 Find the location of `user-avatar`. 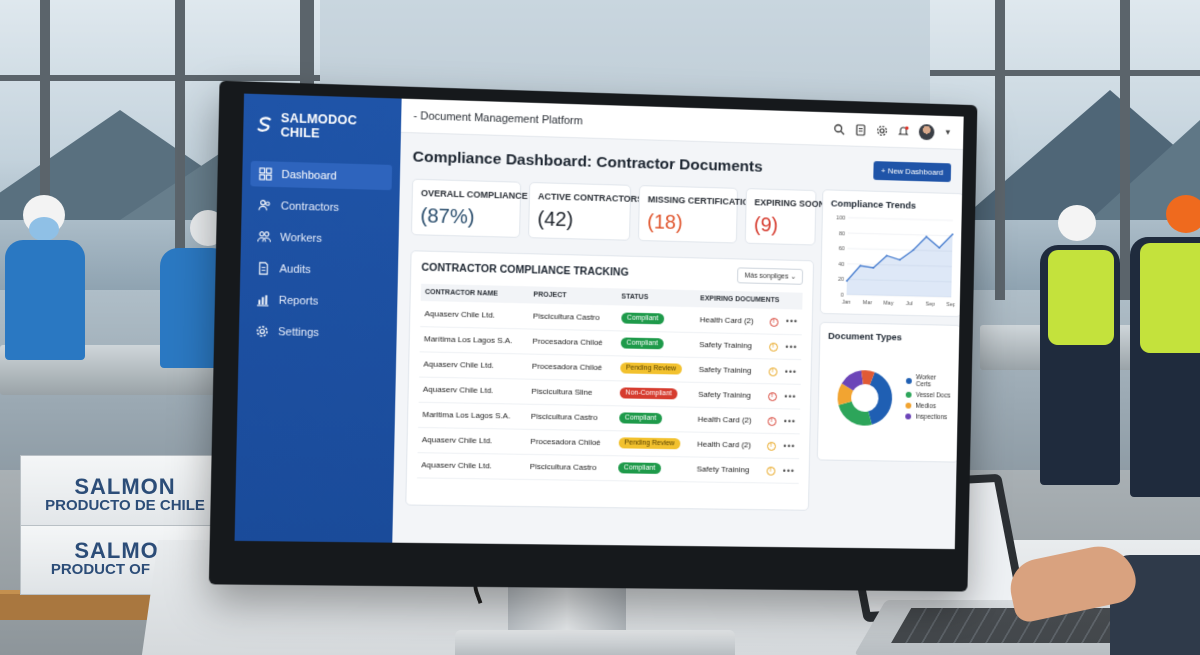

user-avatar is located at coordinates (927, 132).